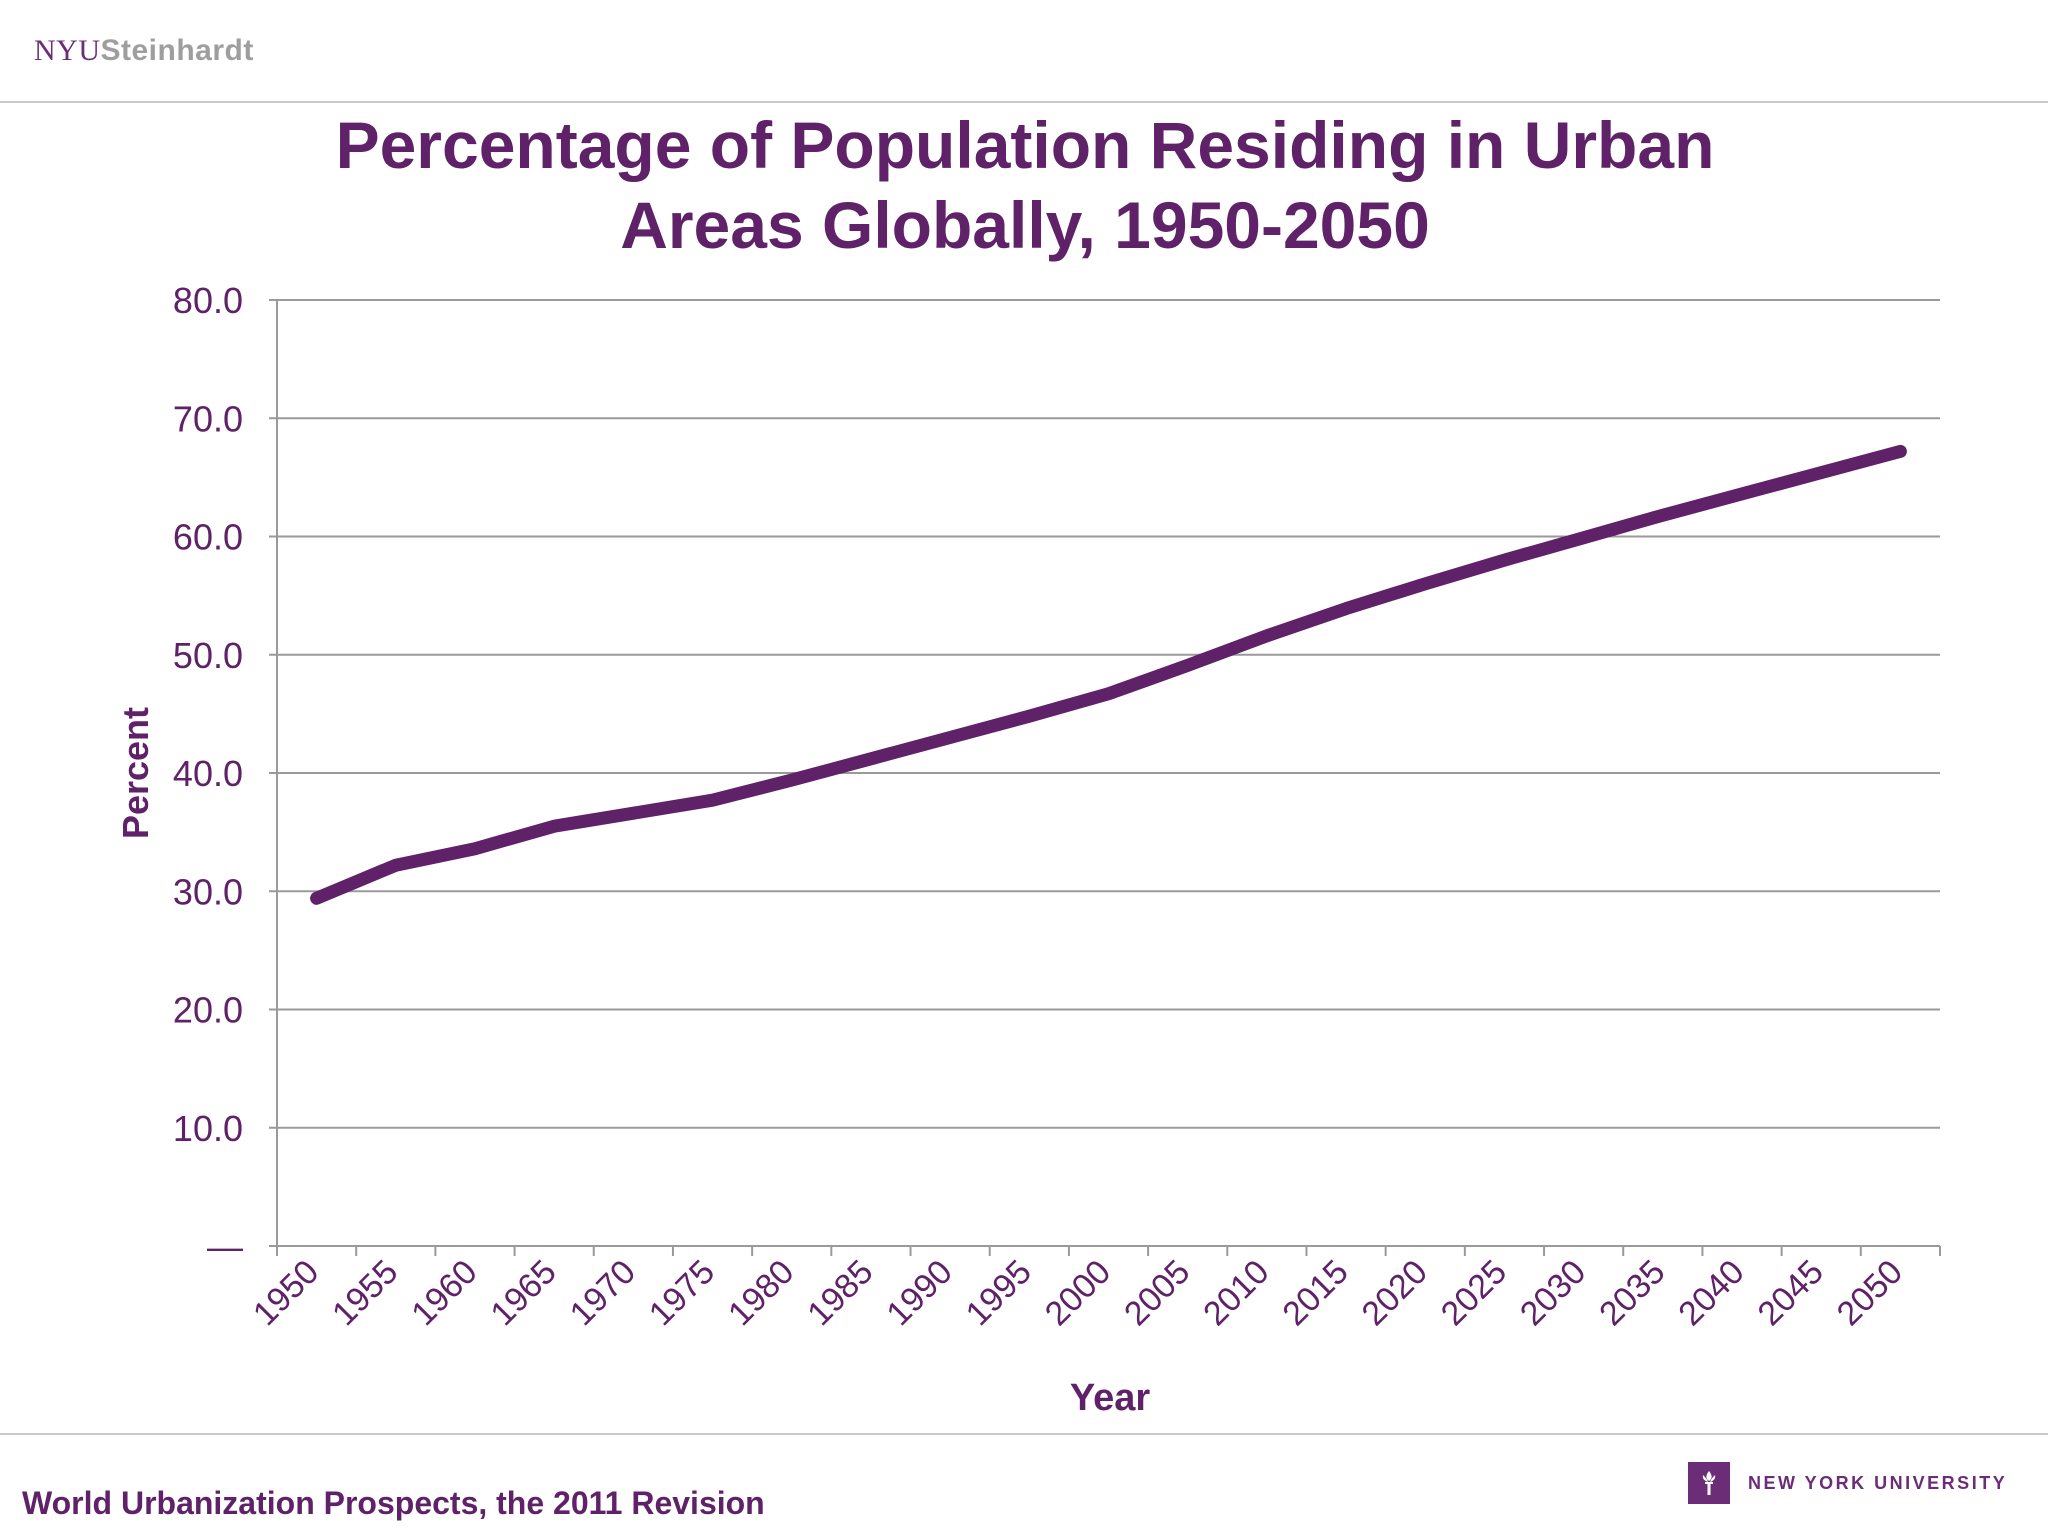 The height and width of the screenshot is (1536, 2048). What do you see at coordinates (603, 1293) in the screenshot?
I see `x-tick-label: 1970` at bounding box center [603, 1293].